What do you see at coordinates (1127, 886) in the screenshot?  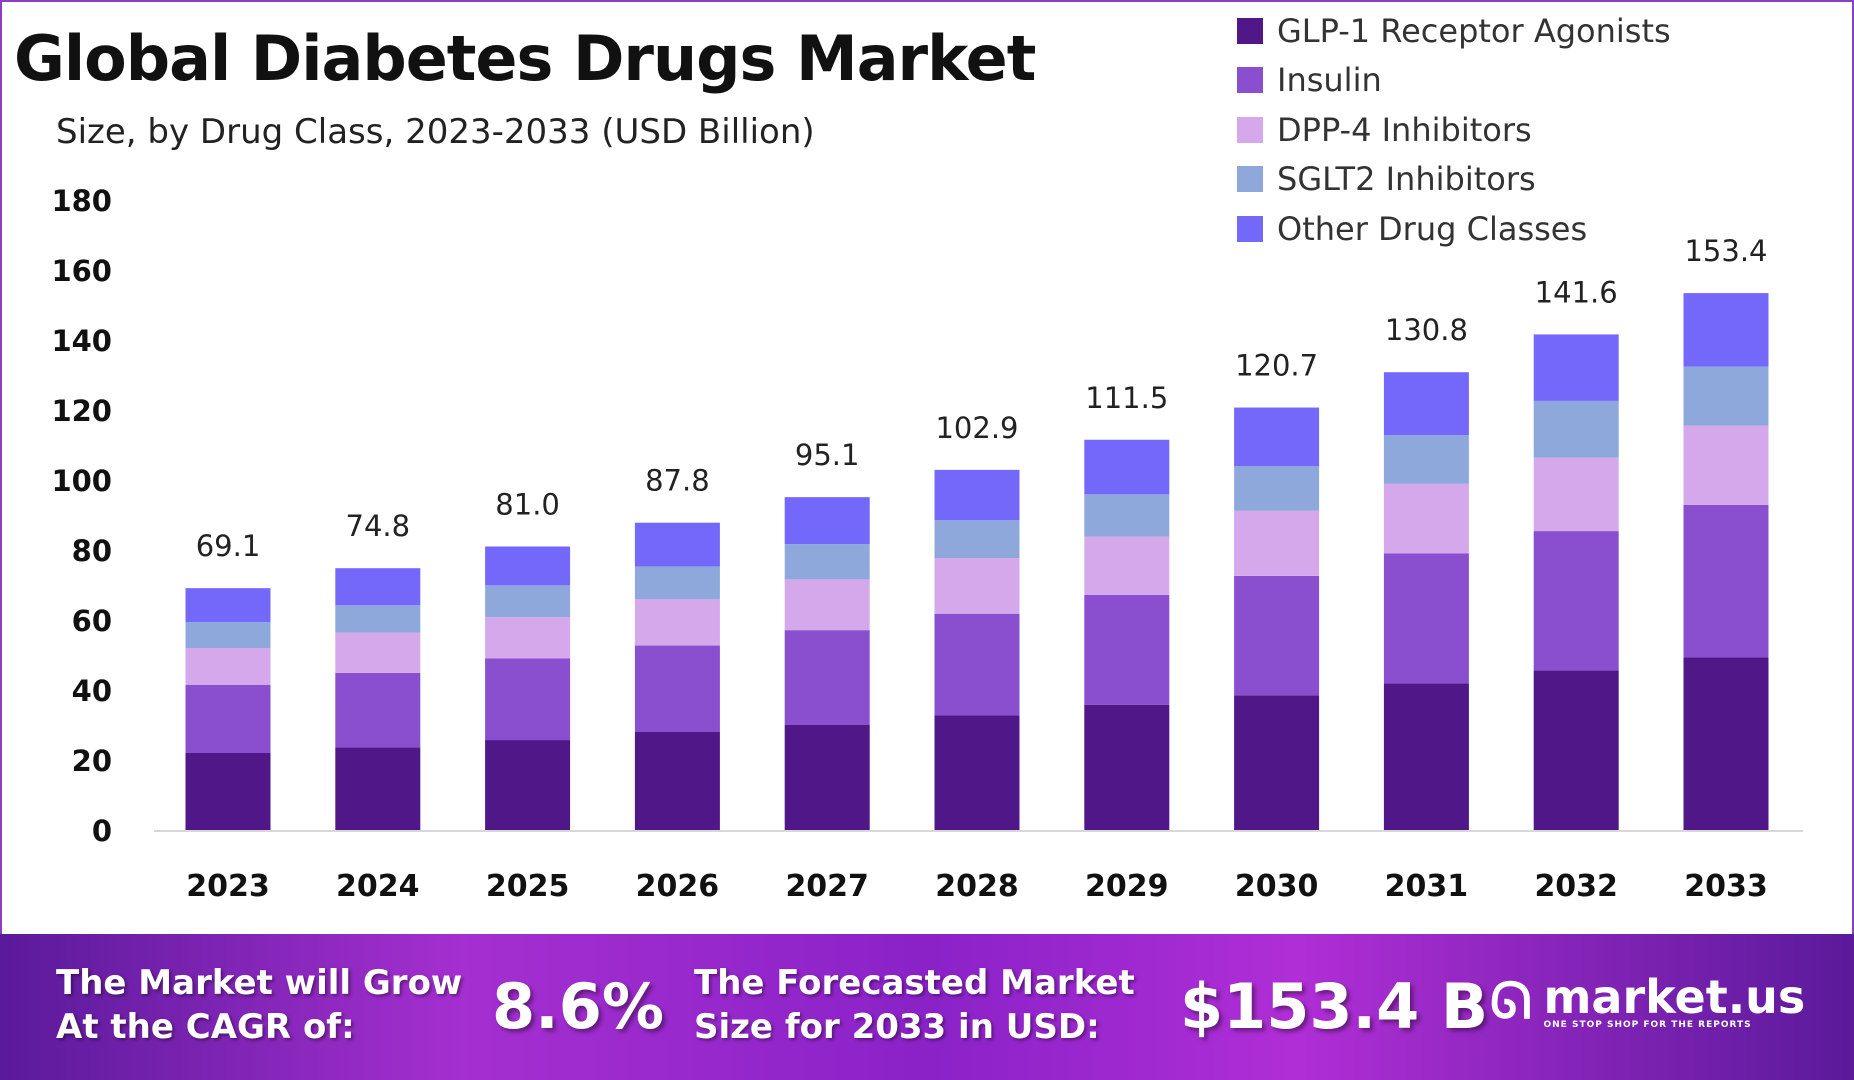 I see `x-tick-label: 2029` at bounding box center [1127, 886].